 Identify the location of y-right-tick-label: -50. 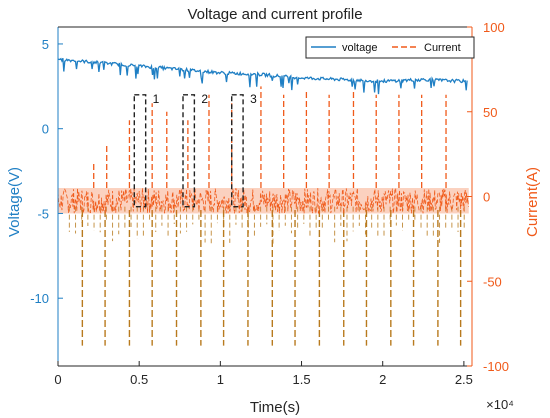
(492, 281).